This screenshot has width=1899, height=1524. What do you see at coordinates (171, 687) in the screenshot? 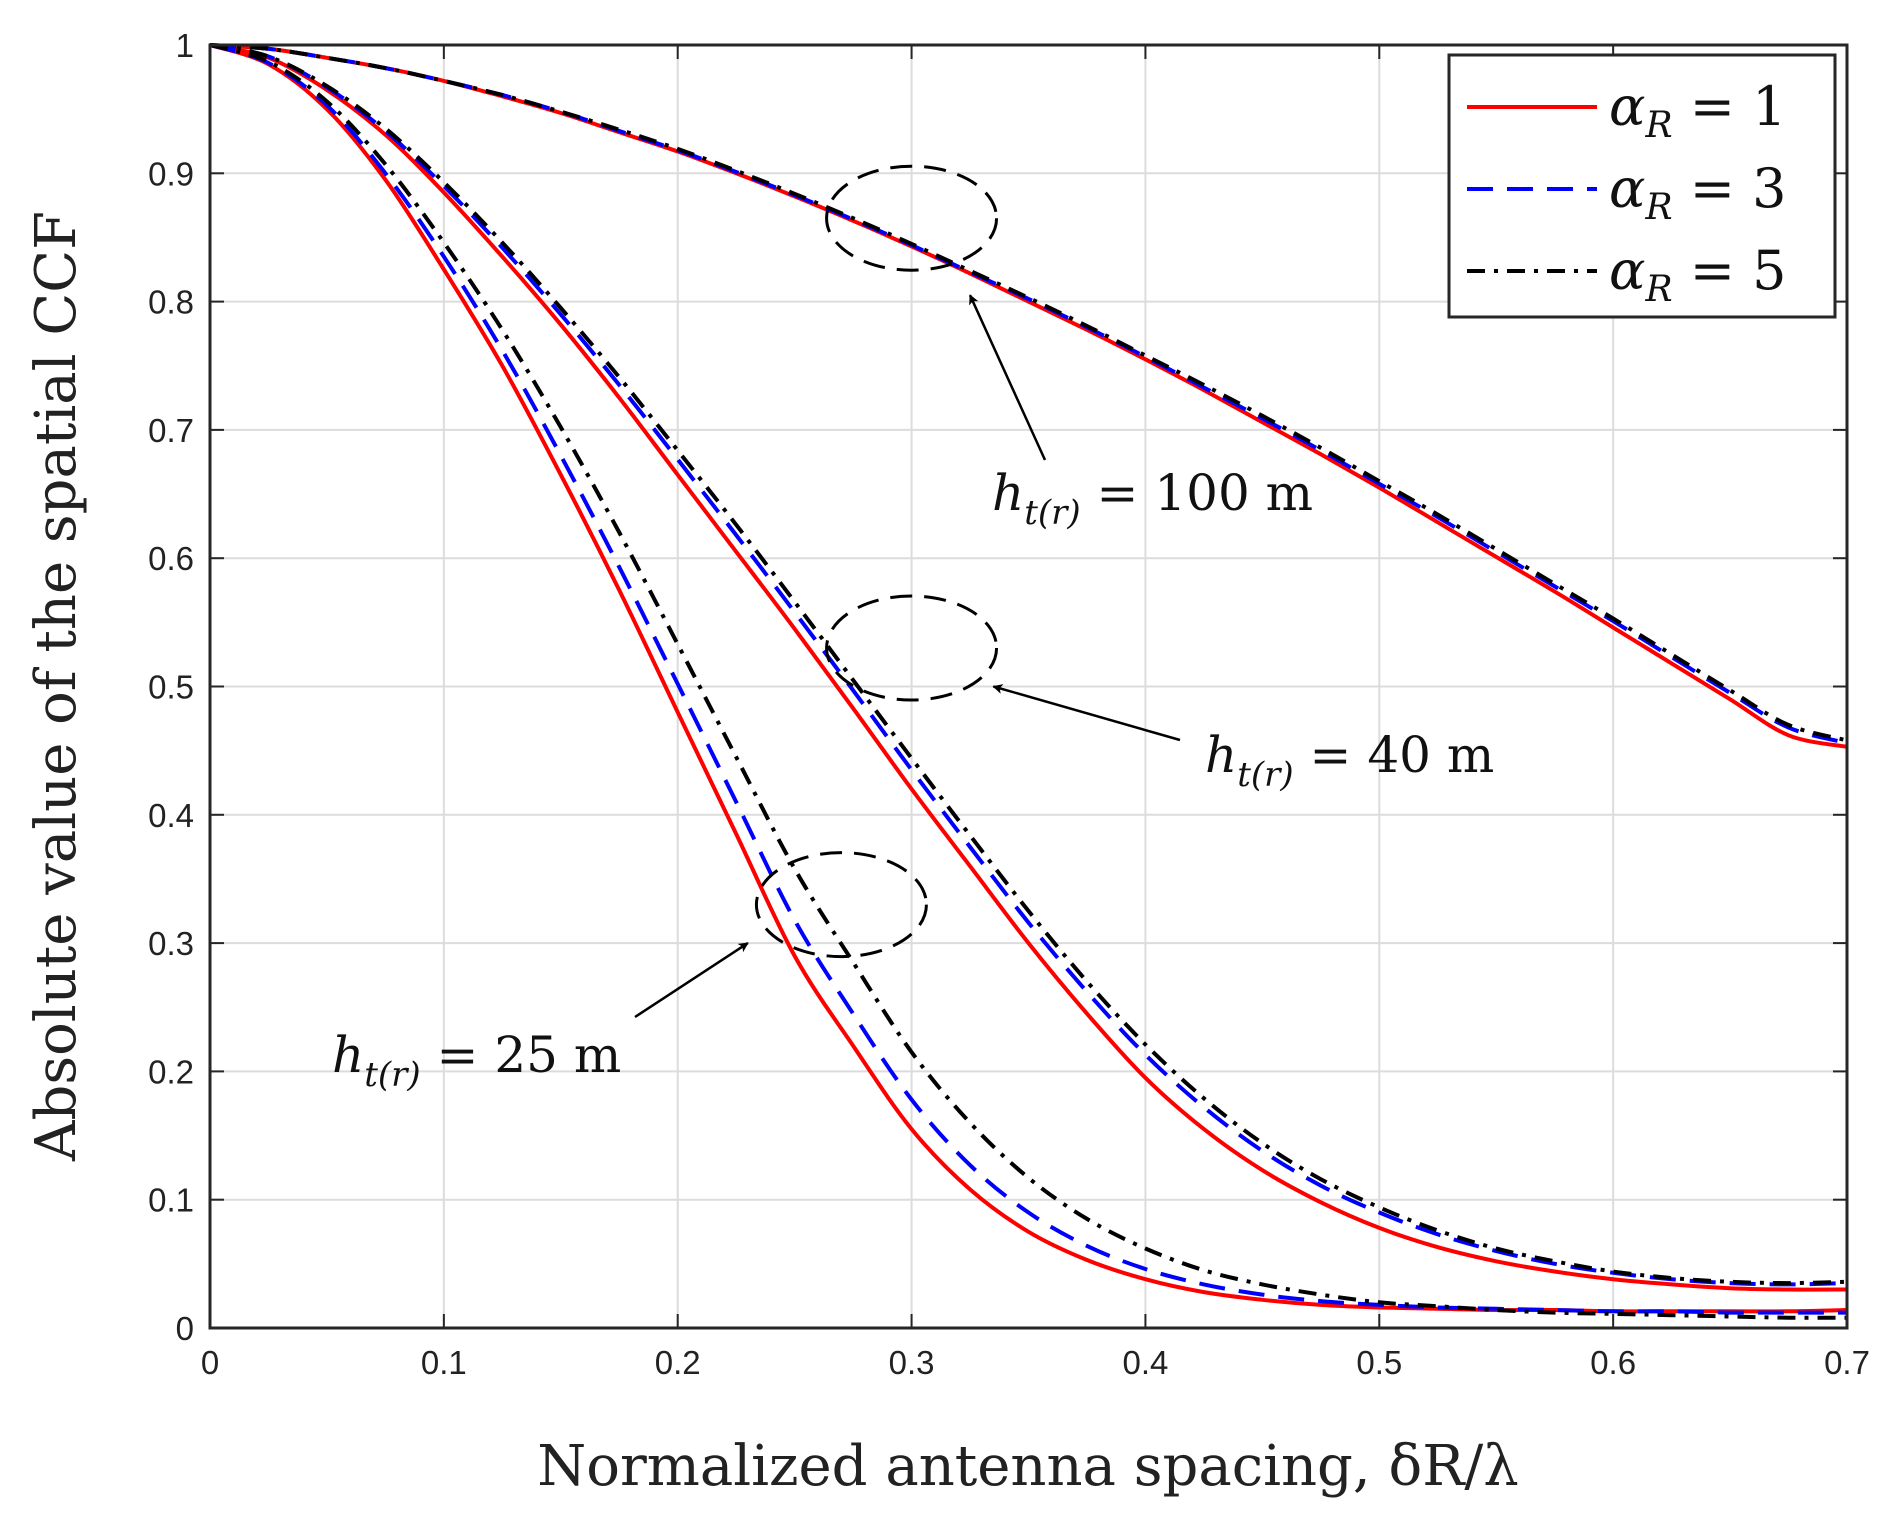
I see `y-tick-label: 0.5` at bounding box center [171, 687].